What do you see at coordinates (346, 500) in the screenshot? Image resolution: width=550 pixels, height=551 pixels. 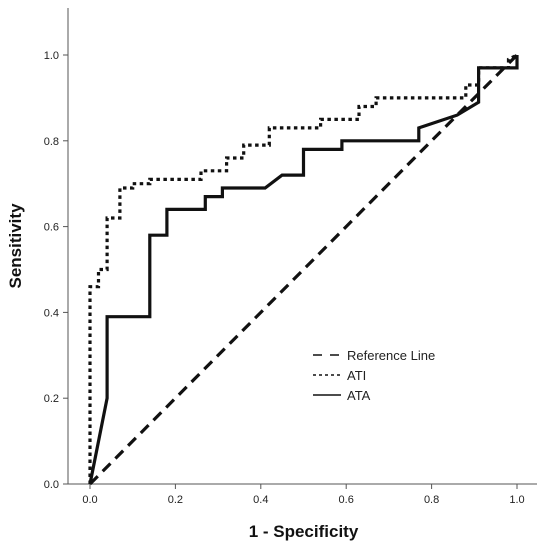 I see `x-tick-label: 0.6` at bounding box center [346, 500].